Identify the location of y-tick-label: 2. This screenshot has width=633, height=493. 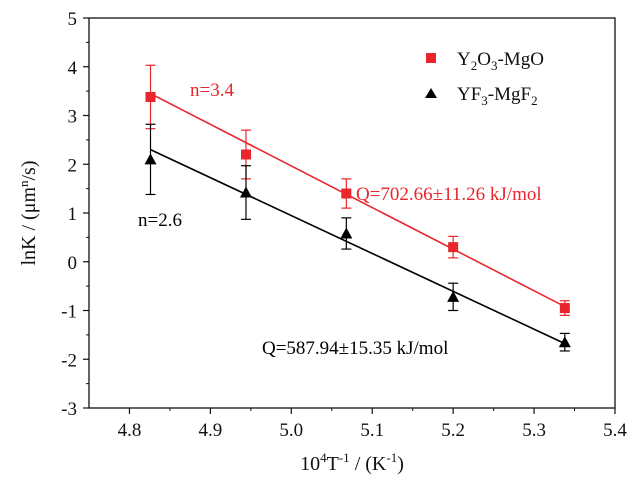
(73, 165).